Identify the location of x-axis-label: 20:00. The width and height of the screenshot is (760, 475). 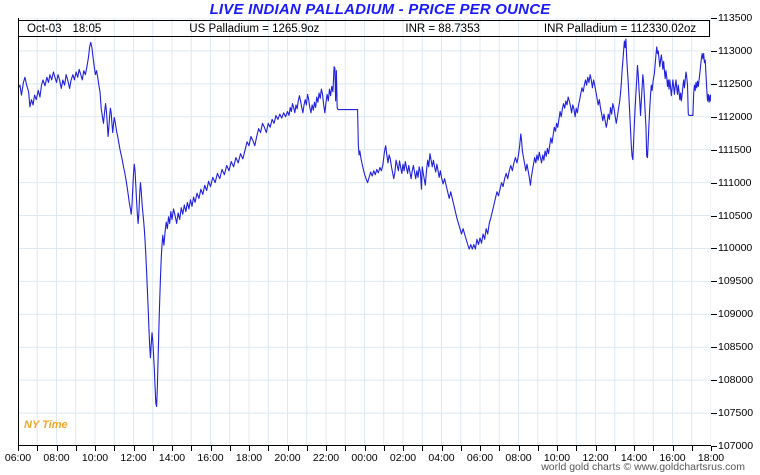
(287, 458).